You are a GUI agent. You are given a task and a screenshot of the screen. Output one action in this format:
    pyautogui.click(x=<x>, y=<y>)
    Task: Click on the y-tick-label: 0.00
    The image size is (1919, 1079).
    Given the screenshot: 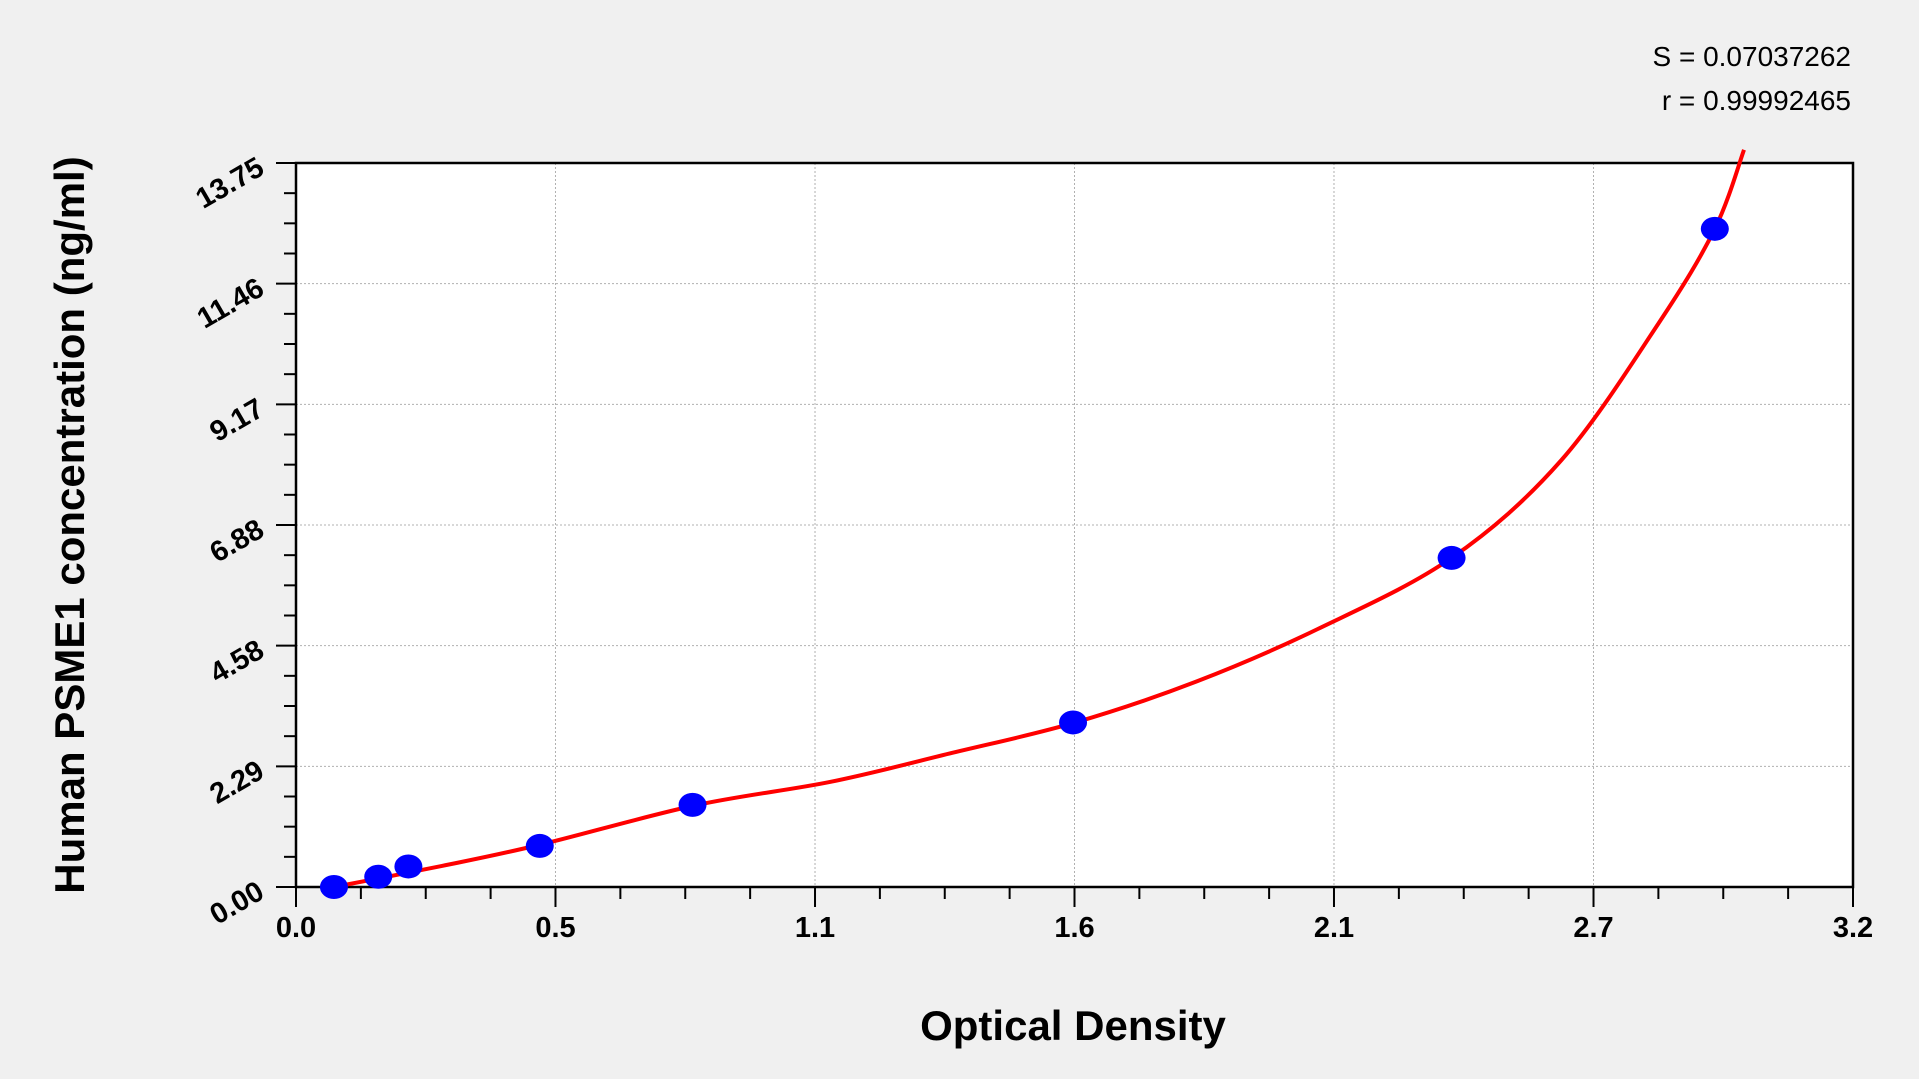 What is the action you would take?
    pyautogui.click(x=237, y=903)
    